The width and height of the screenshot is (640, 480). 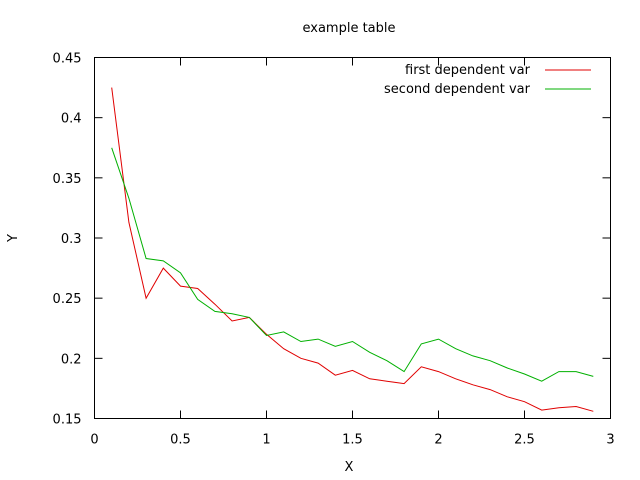 I want to click on x-tick-label: 1, so click(x=266, y=440).